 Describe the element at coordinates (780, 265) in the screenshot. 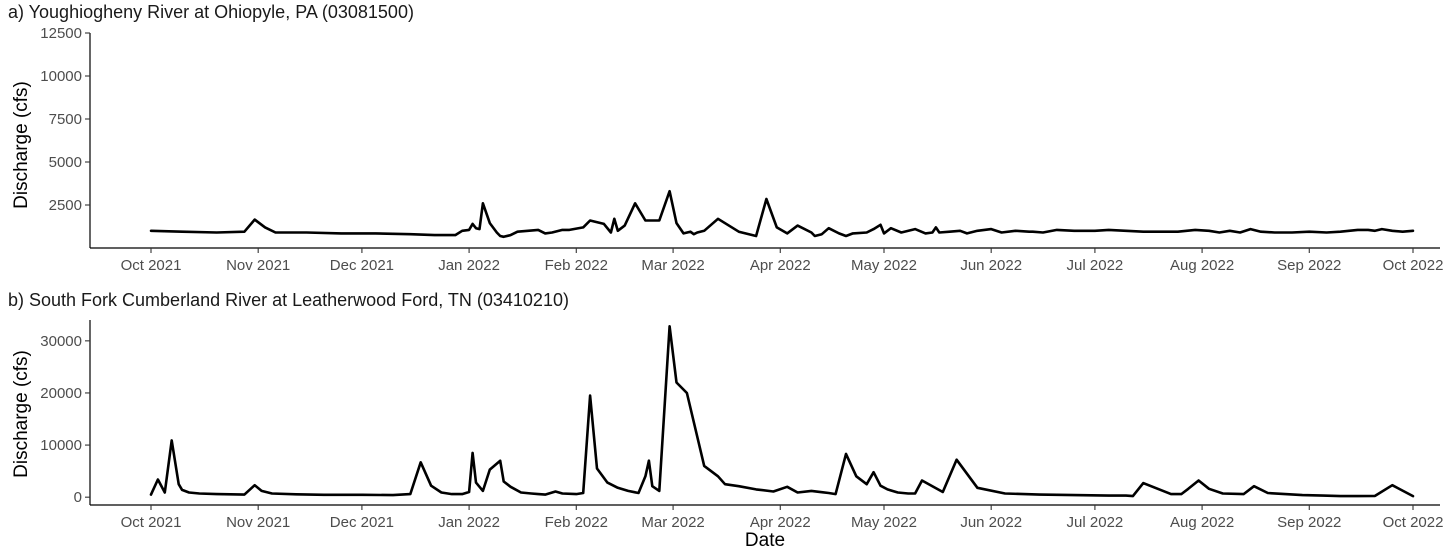

I see `panel-a-x-tick-label: Apr 2022` at that location.